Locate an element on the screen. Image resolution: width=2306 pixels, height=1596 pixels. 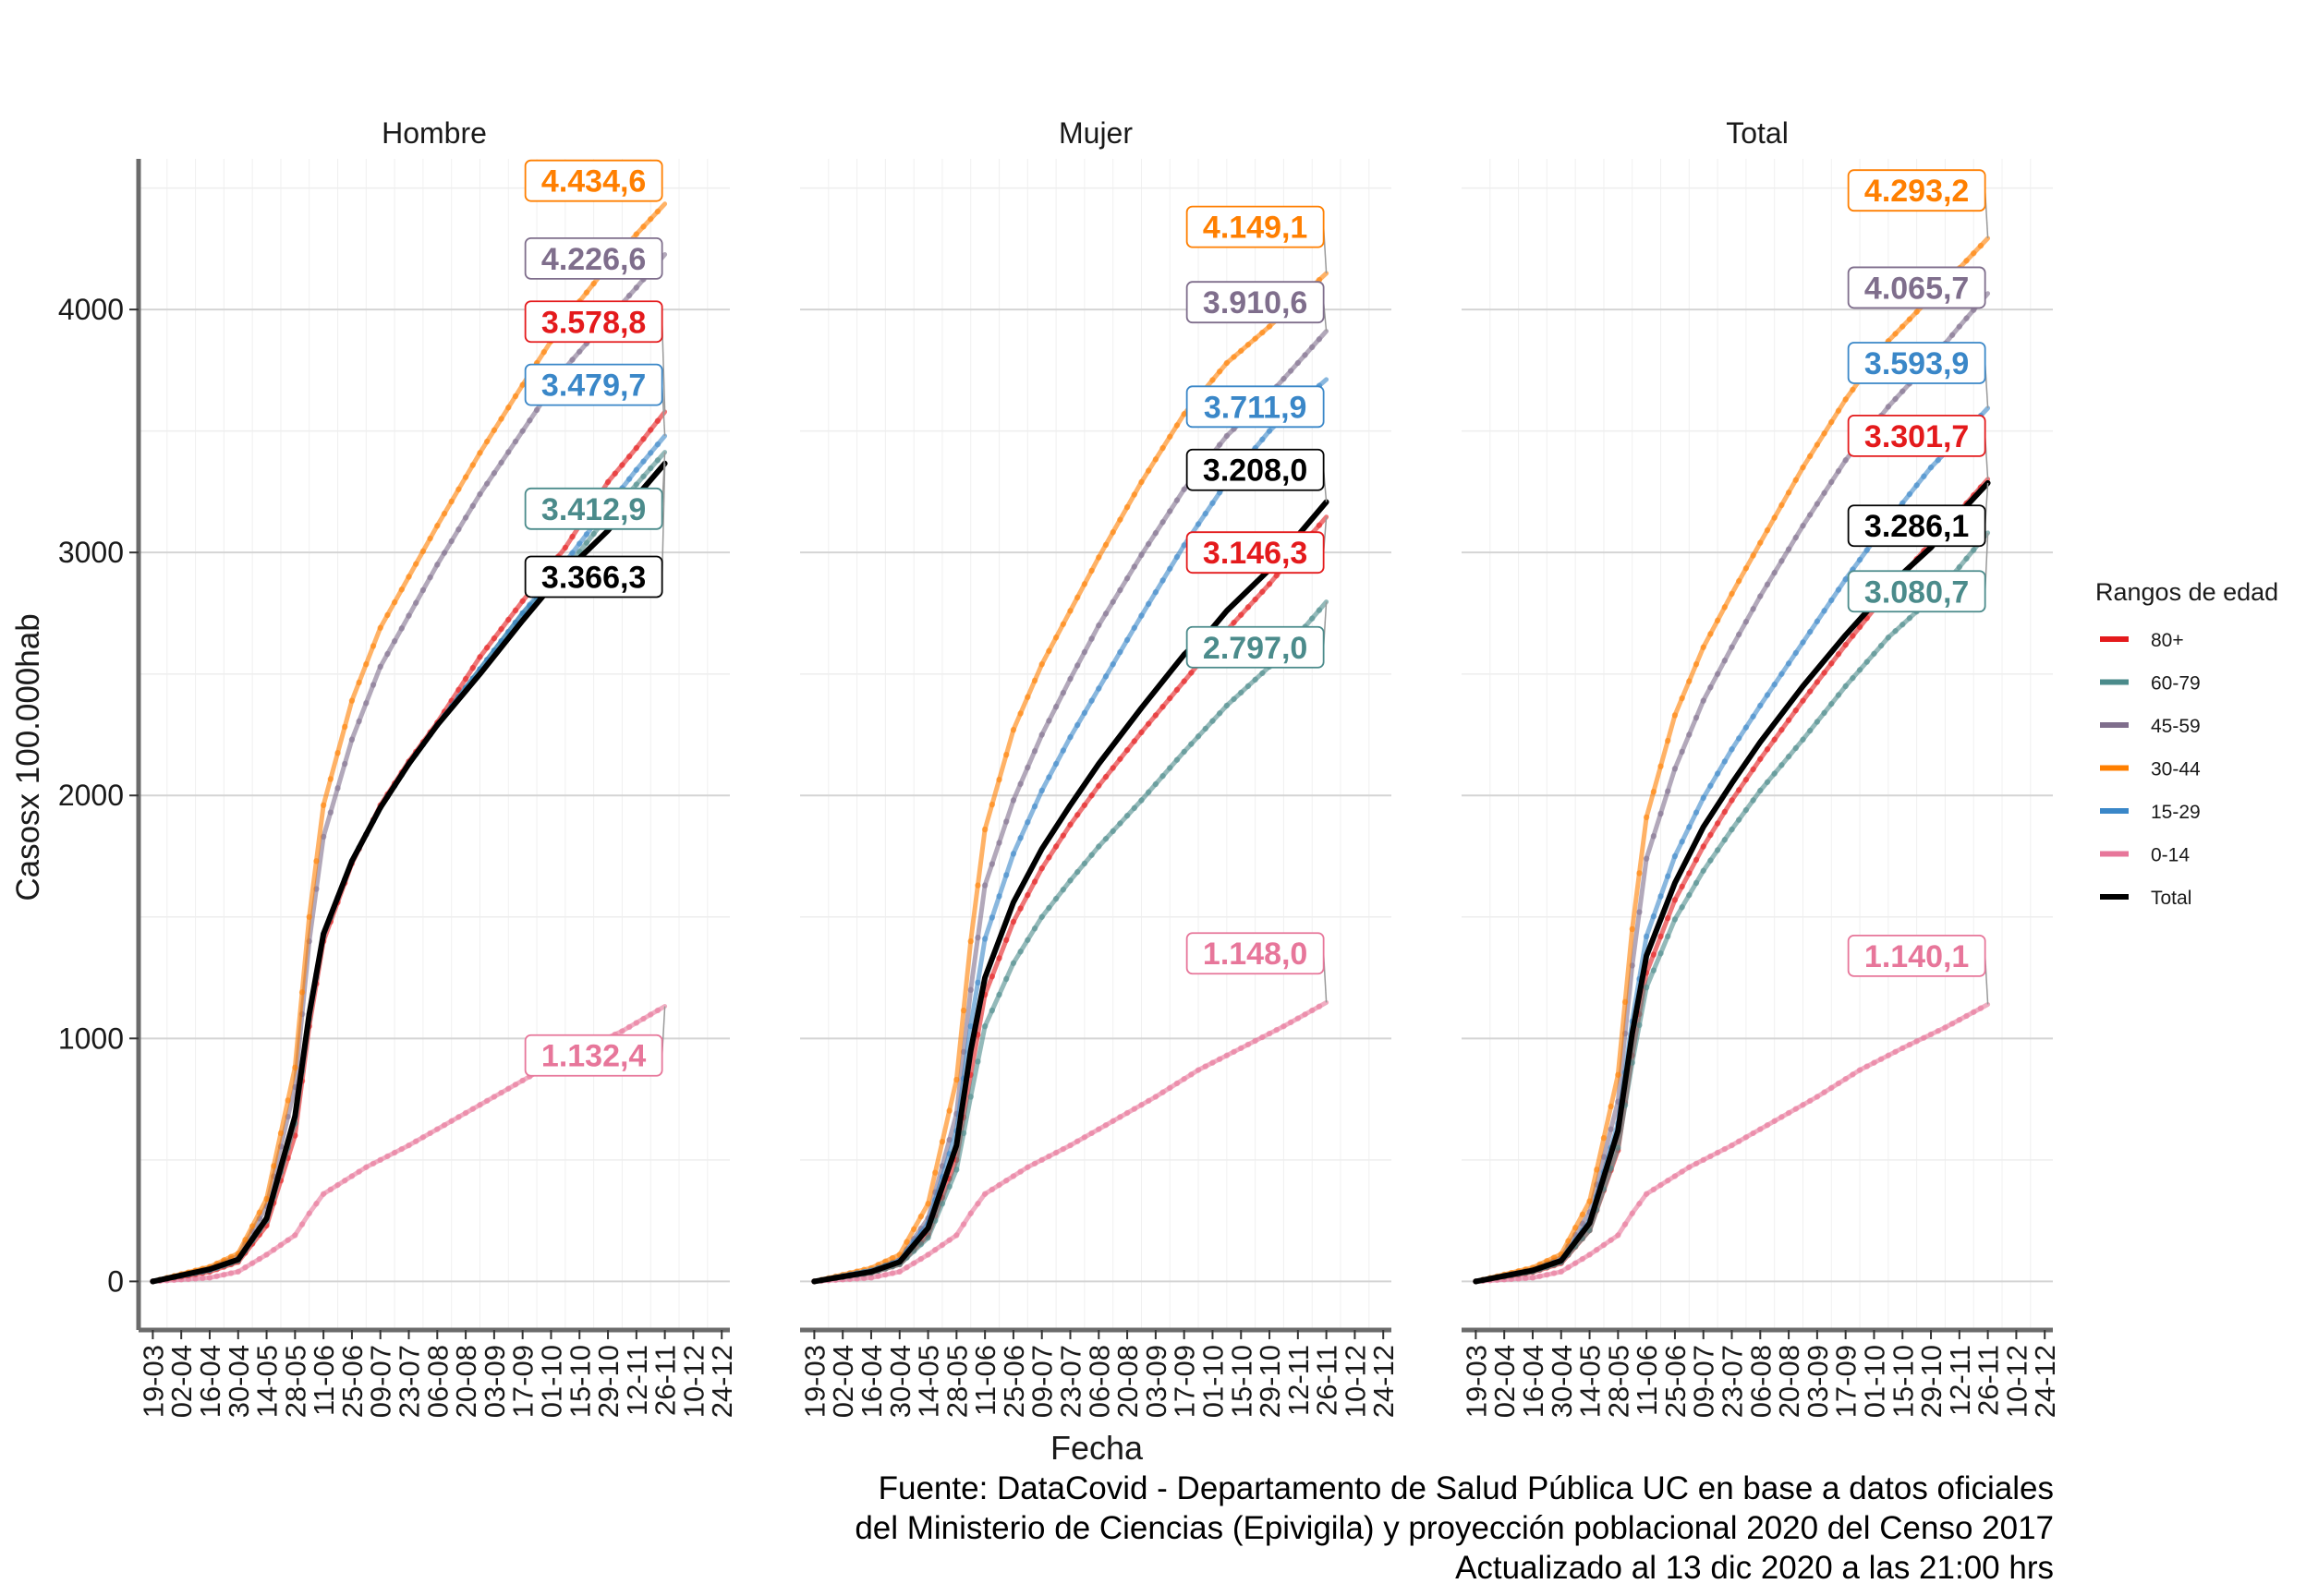
x-tick-label: 03-09 is located at coordinates (495, 1381).